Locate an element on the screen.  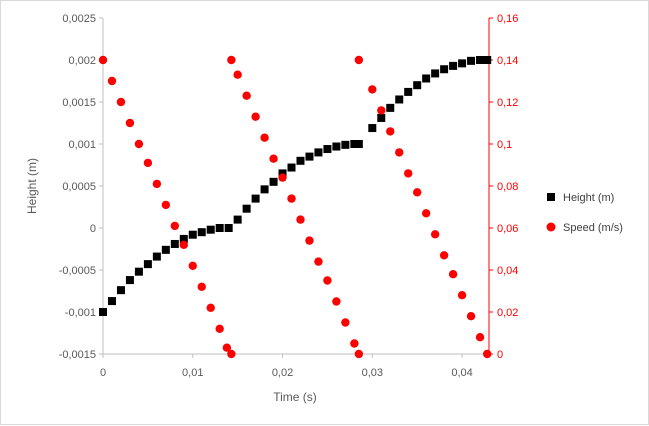
y2-tick-label: 0,02 is located at coordinates (507, 313).